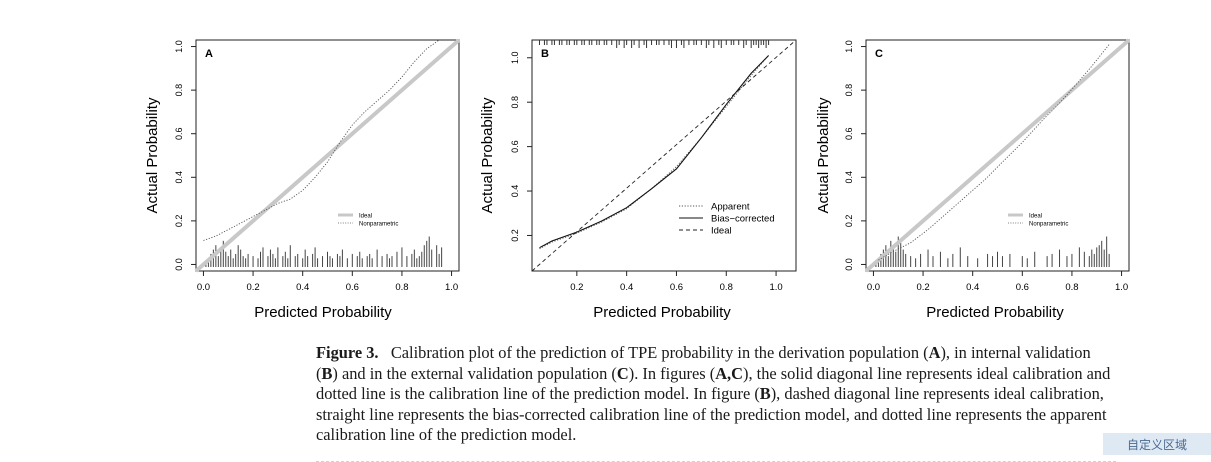 This screenshot has width=1211, height=462. What do you see at coordinates (672, 373) in the screenshot?
I see `caption-fragment: ). In figures (` at bounding box center [672, 373].